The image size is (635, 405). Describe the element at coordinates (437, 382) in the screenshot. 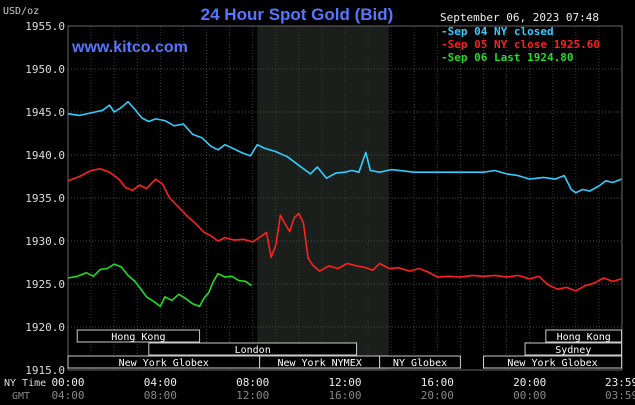

I see `x-tick-label-ny: 16:00` at that location.